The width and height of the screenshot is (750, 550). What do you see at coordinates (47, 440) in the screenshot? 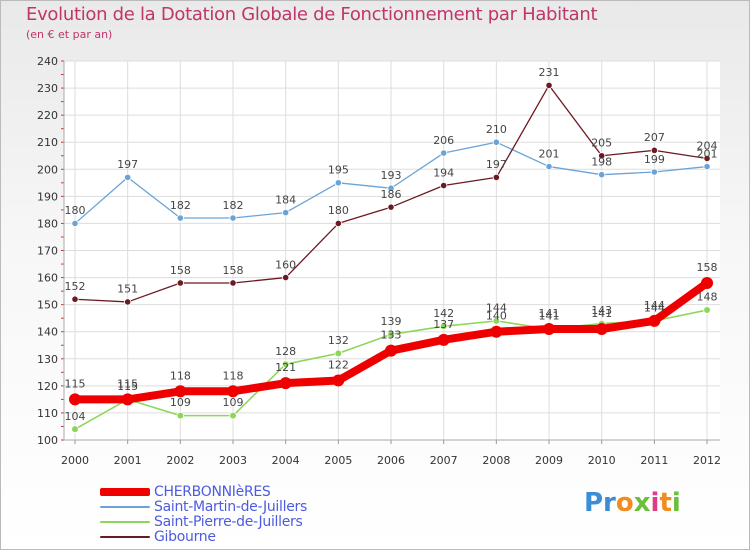
I see `y-tick-label: 100` at bounding box center [47, 440].